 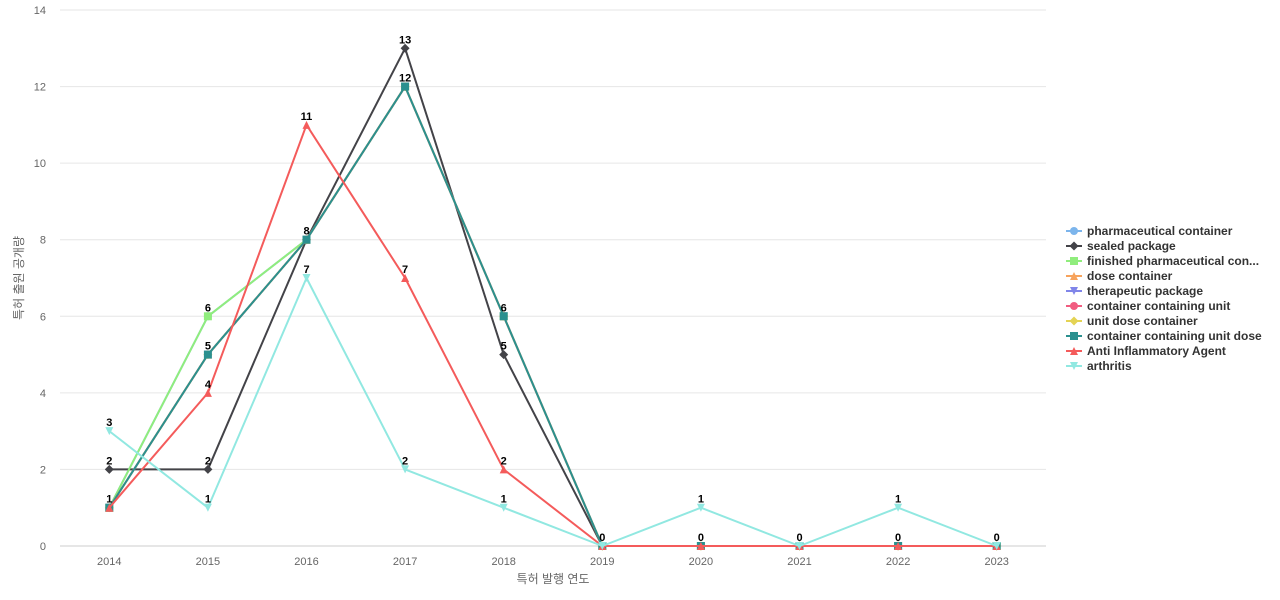 What do you see at coordinates (1130, 276) in the screenshot?
I see `legend-label: dose container` at bounding box center [1130, 276].